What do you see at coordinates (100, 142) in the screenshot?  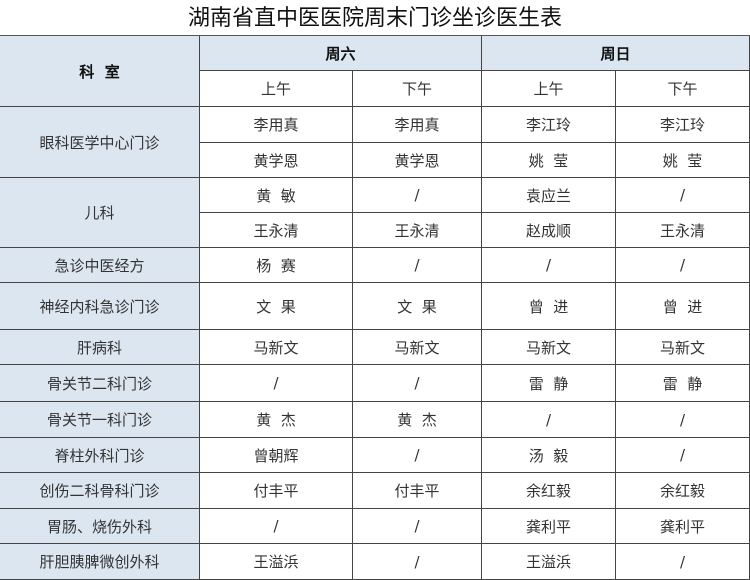 I see `department-name: 眼科医学中心门诊` at bounding box center [100, 142].